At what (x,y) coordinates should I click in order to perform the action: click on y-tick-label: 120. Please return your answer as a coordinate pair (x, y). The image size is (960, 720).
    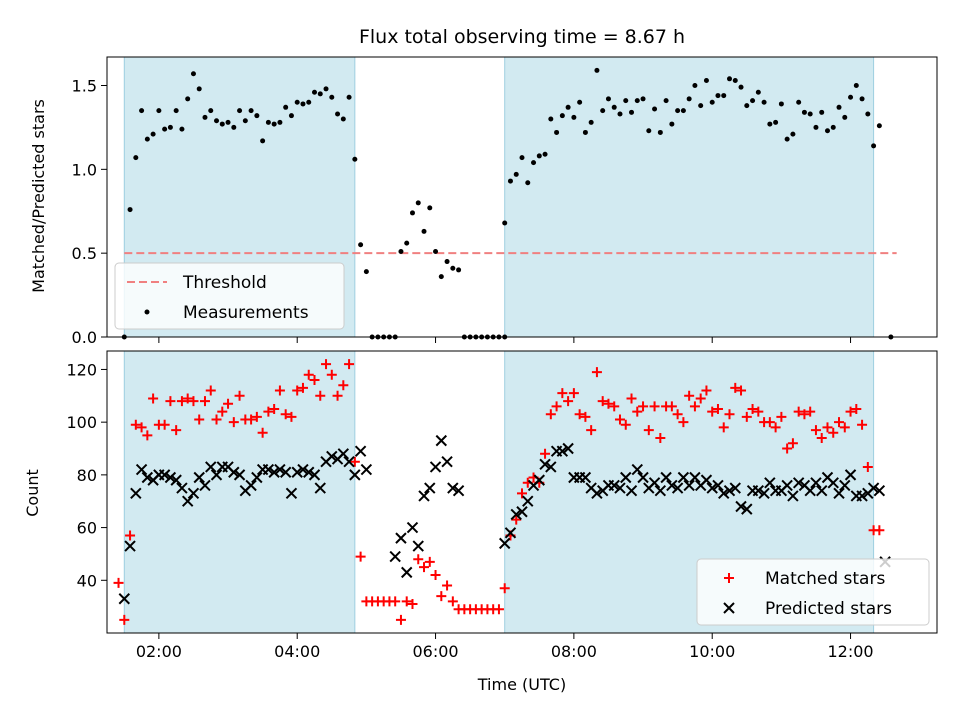
    Looking at the image, I should click on (81, 369).